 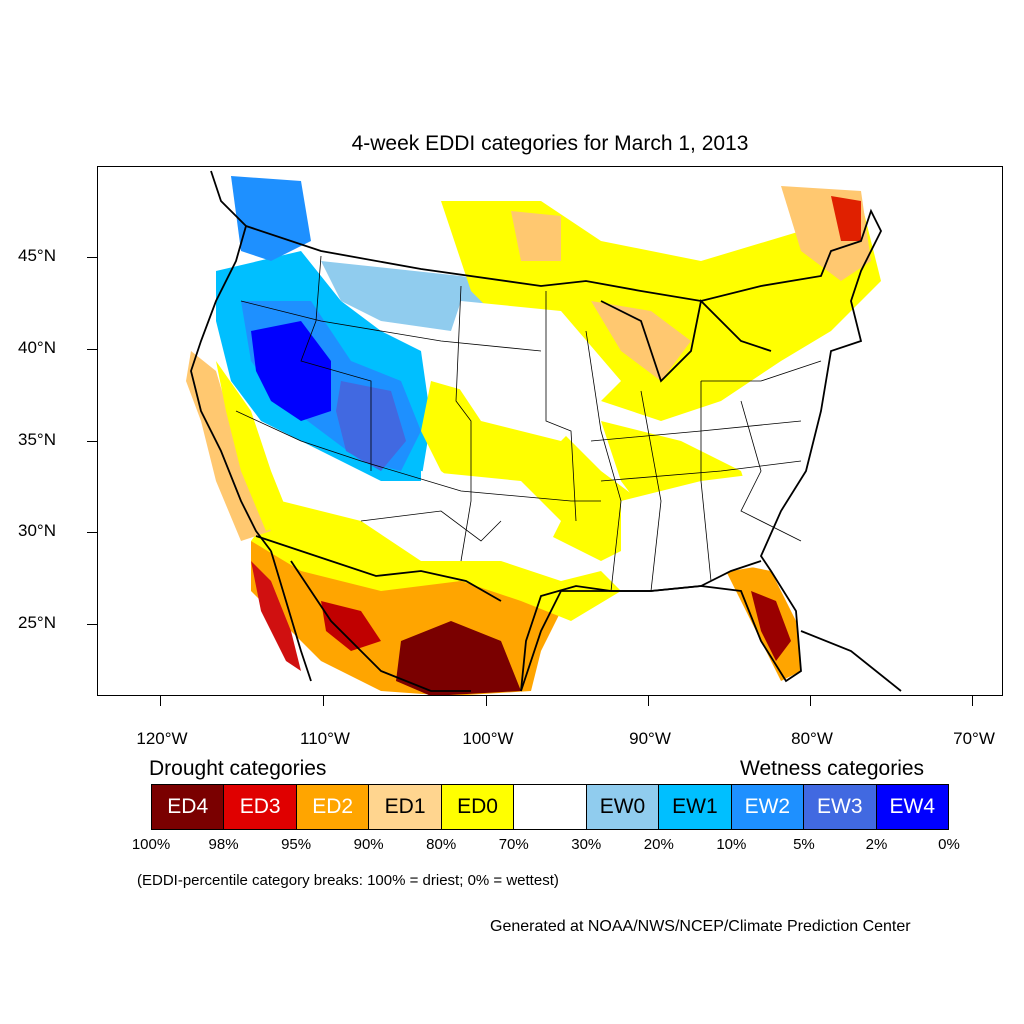 What do you see at coordinates (296, 844) in the screenshot?
I see `legend-break-label: 95%` at bounding box center [296, 844].